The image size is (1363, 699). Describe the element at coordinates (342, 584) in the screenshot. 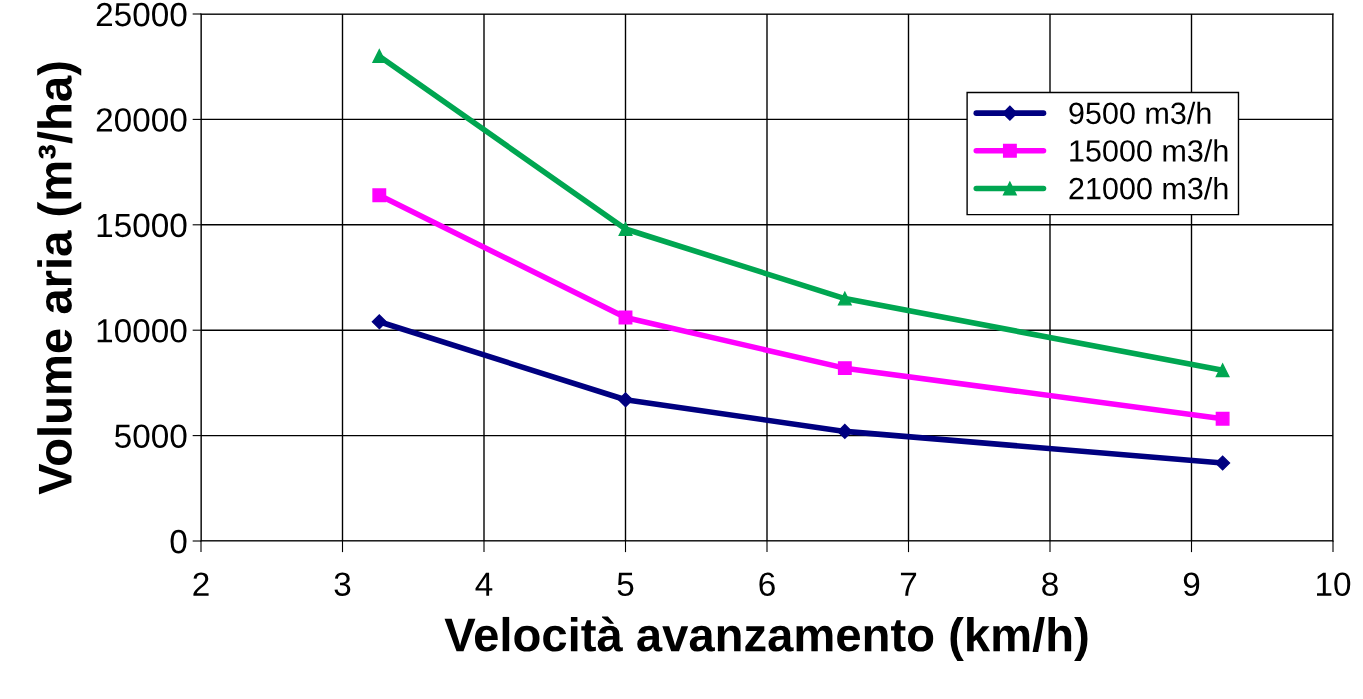

I see `x-tick-label: 3` at that location.